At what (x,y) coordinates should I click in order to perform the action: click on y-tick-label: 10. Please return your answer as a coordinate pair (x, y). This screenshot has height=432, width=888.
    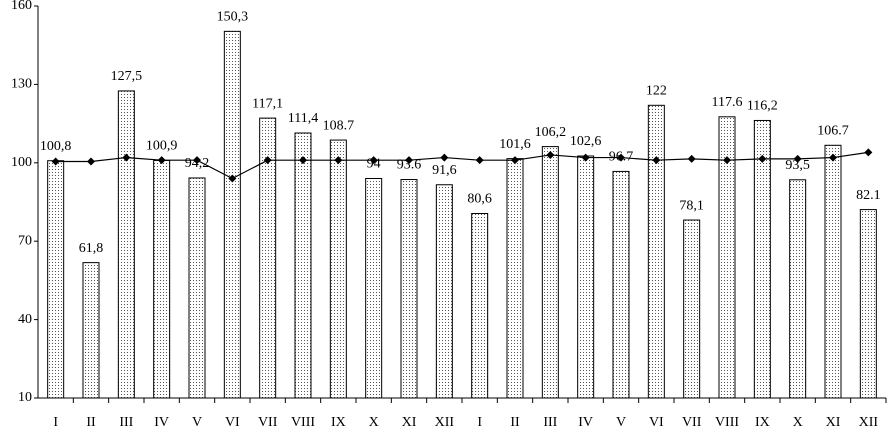
    Looking at the image, I should click on (25, 397).